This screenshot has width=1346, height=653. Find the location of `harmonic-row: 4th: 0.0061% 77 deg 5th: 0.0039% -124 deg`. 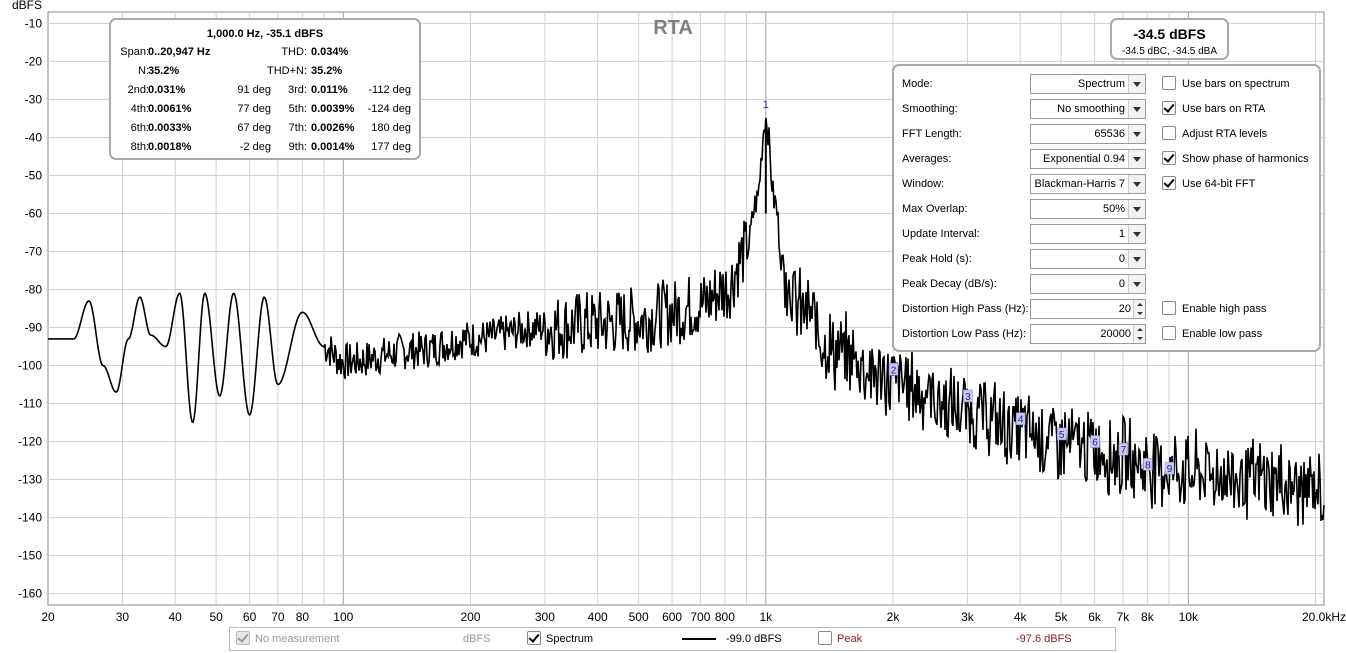

harmonic-row: 4th: 0.0061% 77 deg 5th: 0.0039% -124 deg is located at coordinates (265, 110).